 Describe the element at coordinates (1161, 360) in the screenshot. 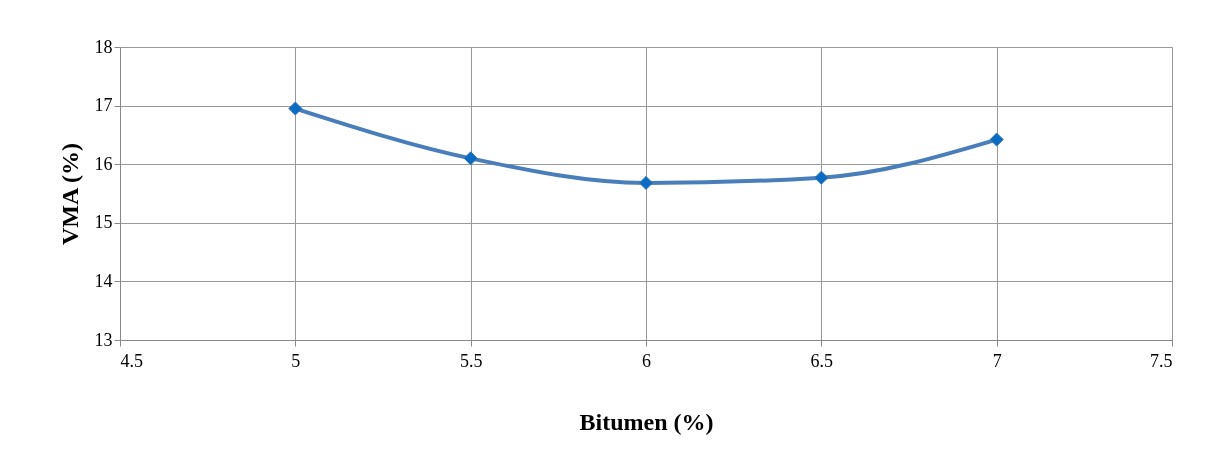

I see `x-tick-label: 7.5` at that location.